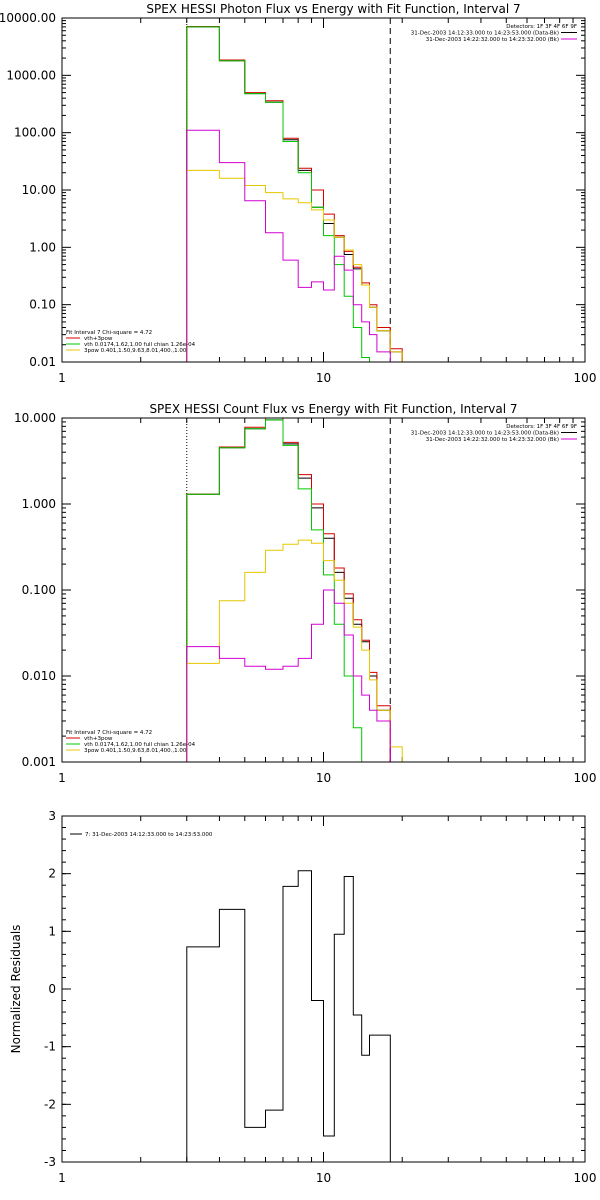 The height and width of the screenshot is (1200, 600). What do you see at coordinates (52, 816) in the screenshot?
I see `y-tick-label: 3` at bounding box center [52, 816].